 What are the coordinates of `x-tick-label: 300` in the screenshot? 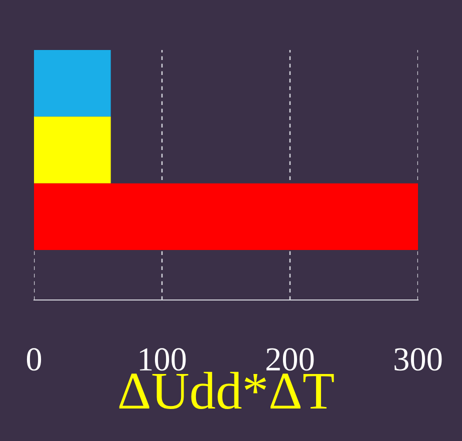 It's located at (418, 359).